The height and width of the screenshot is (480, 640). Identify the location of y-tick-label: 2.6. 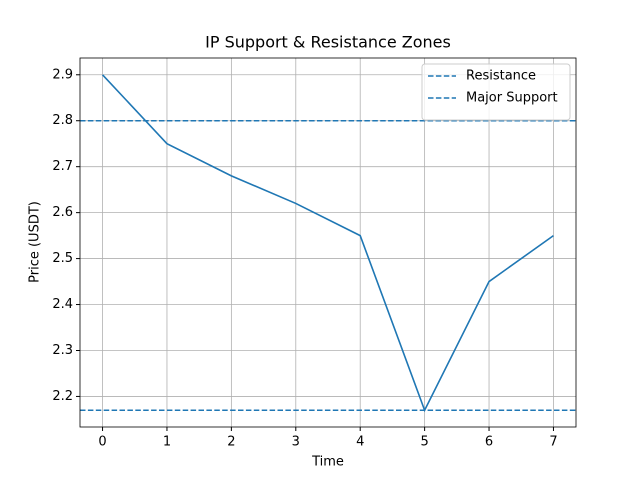
(62, 212).